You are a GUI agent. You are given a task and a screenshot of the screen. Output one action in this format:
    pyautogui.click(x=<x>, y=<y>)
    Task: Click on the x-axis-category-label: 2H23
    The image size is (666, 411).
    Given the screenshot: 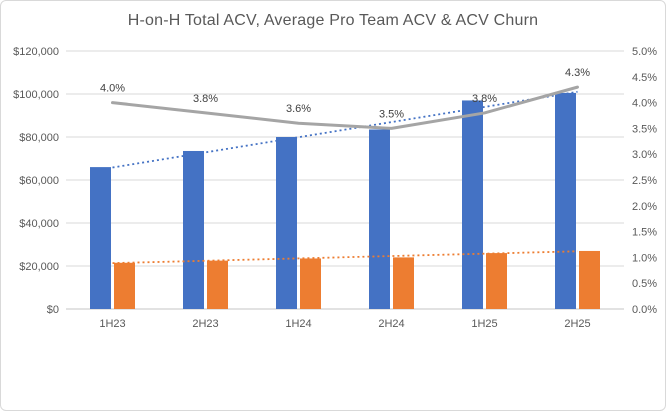 What is the action you would take?
    pyautogui.click(x=205, y=324)
    